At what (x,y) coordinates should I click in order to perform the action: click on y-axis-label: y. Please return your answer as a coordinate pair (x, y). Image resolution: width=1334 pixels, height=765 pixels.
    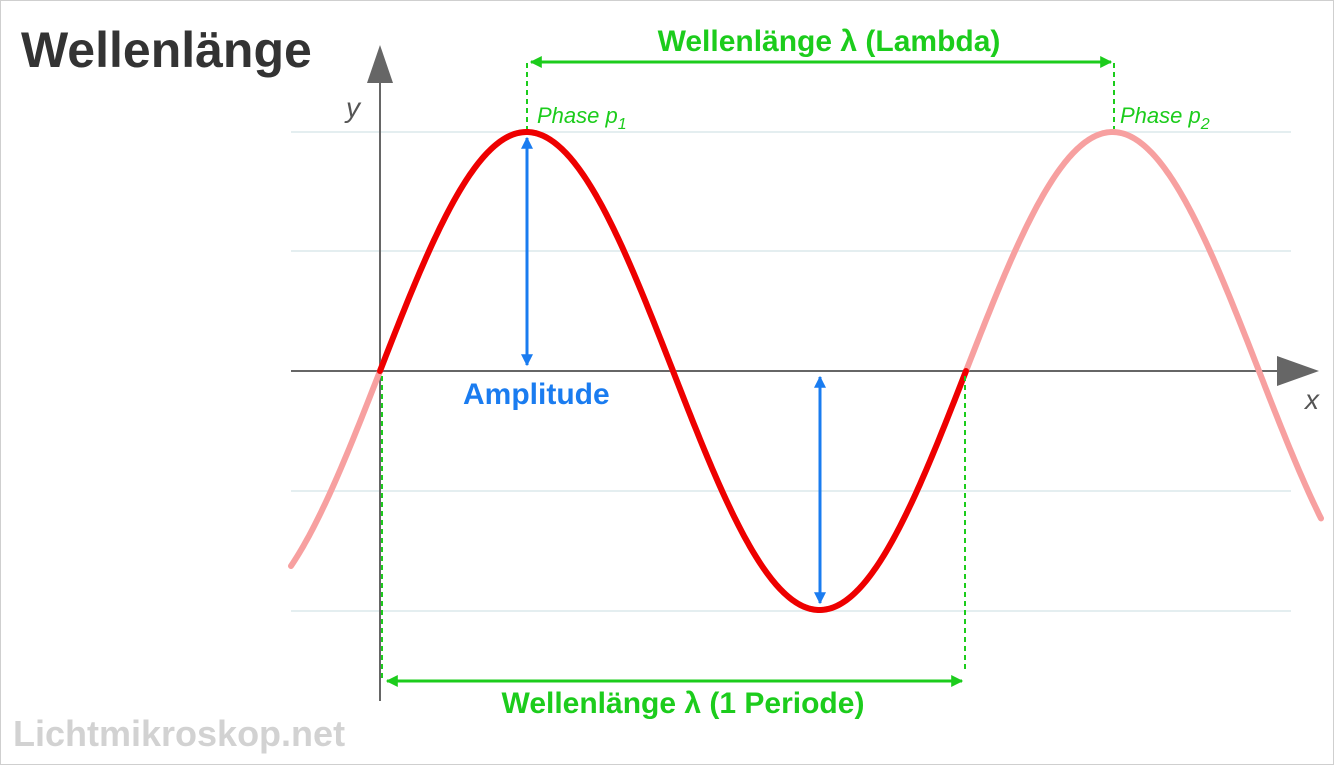
    Looking at the image, I should click on (353, 107).